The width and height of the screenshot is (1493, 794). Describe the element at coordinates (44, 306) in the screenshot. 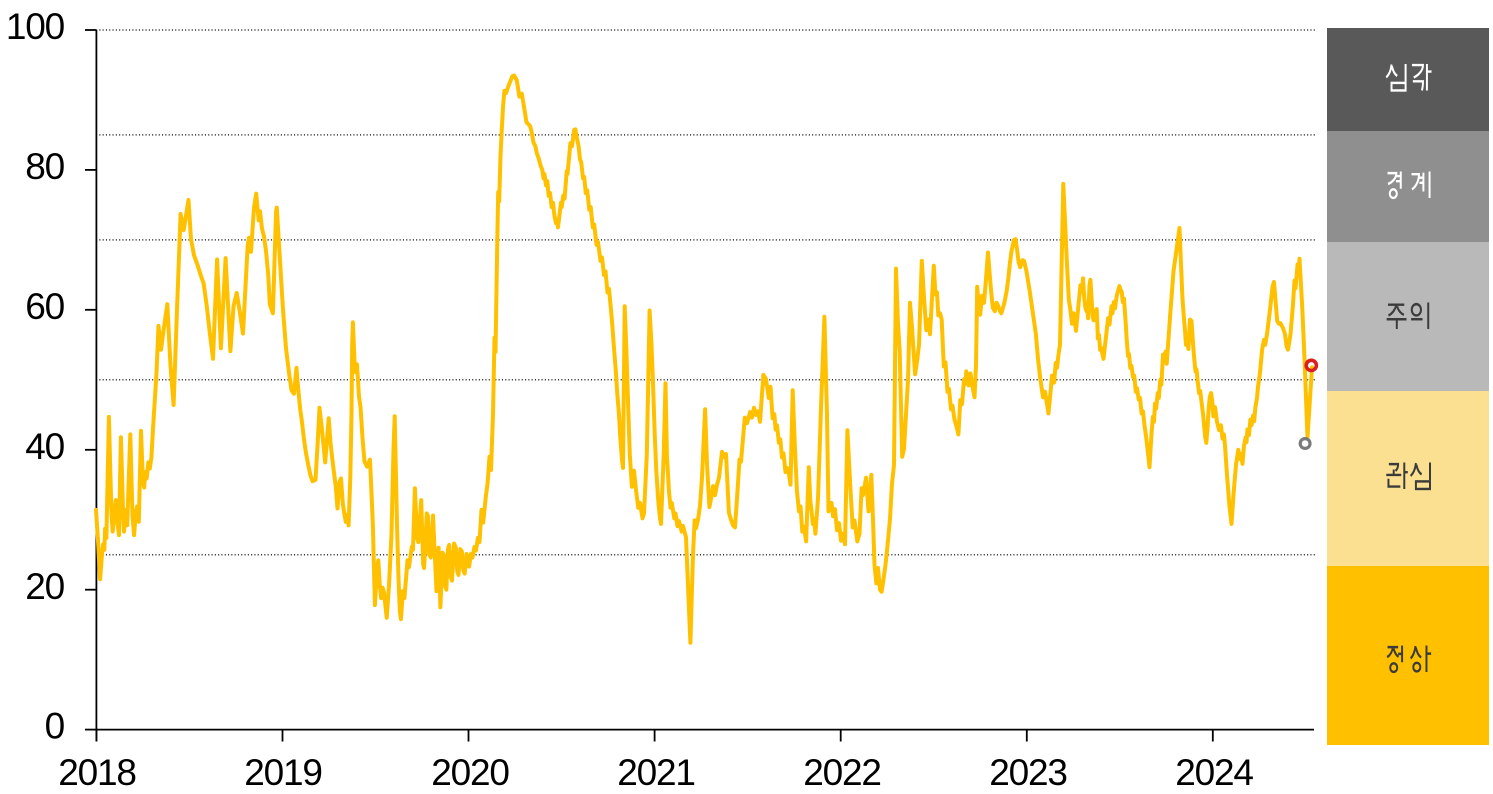

I see `svg-text: 60` at that location.